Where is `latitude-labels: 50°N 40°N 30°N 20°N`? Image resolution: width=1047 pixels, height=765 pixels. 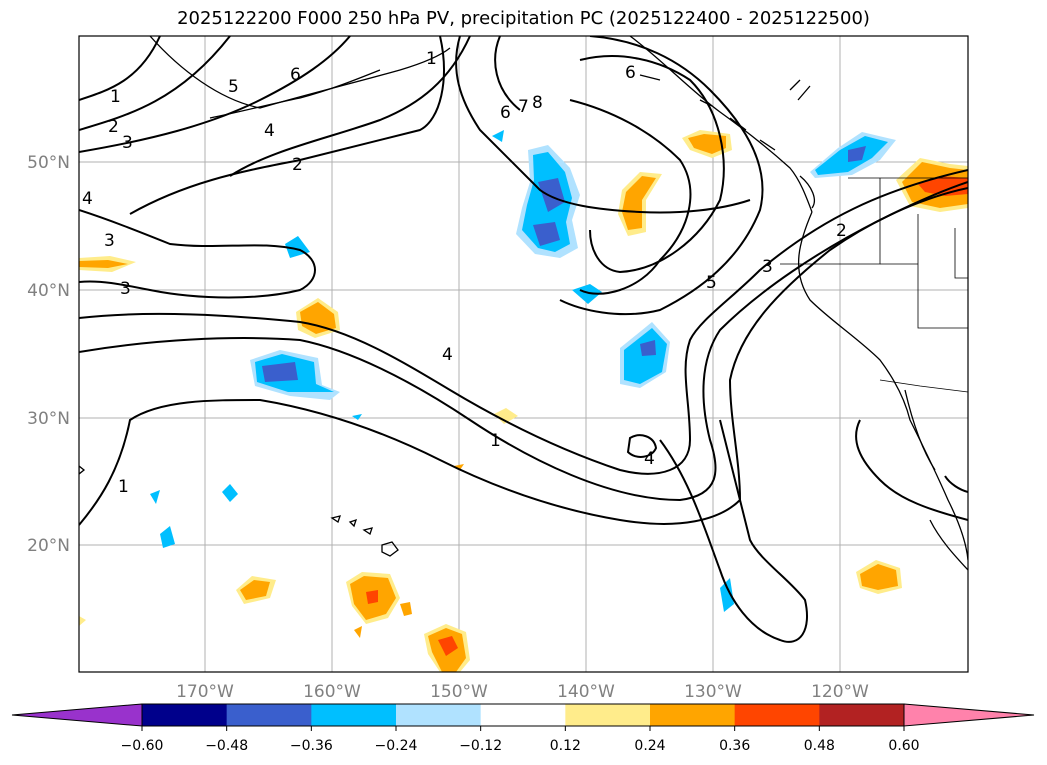
latitude-labels: 50°N 40°N 30°N 20°N is located at coordinates (48, 354).